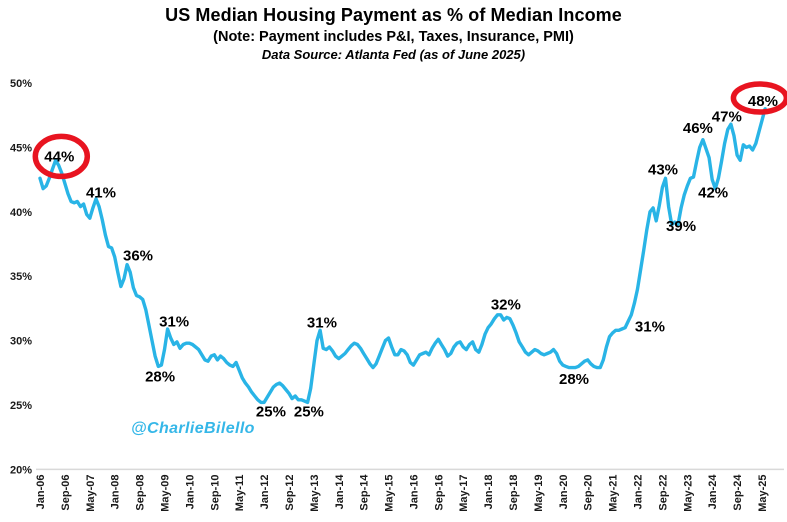  I want to click on x-tick-label: Jan-22, so click(639, 492).